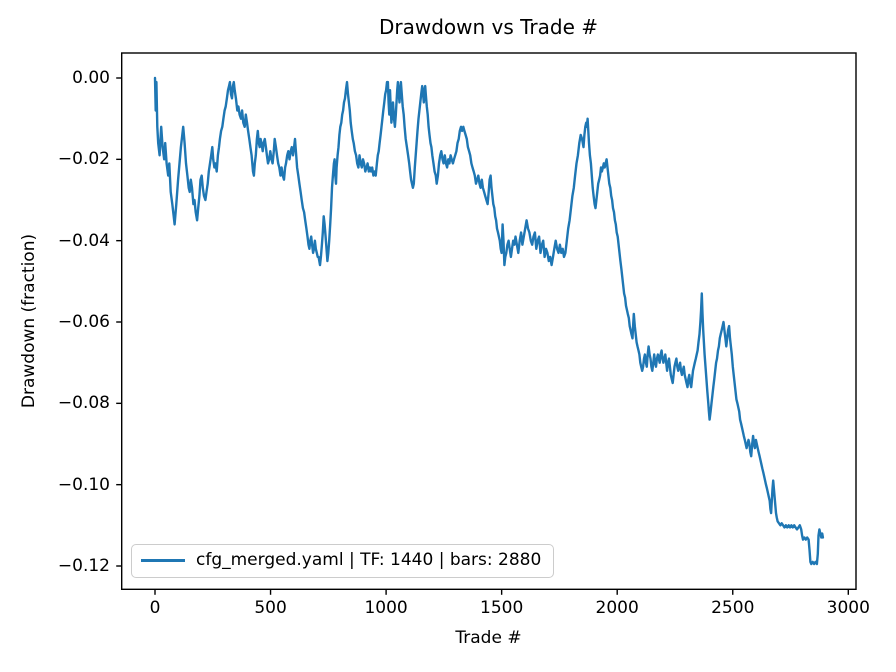 Image resolution: width=896 pixels, height=672 pixels. Describe the element at coordinates (83, 566) in the screenshot. I see `y-tick-label: −0.12` at that location.